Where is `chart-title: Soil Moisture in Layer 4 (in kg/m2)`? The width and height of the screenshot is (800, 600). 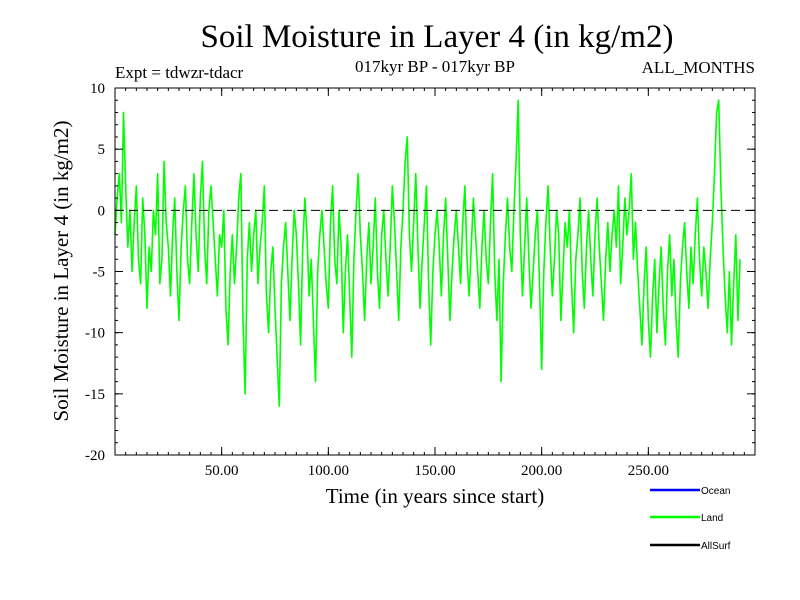 chart-title: Soil Moisture in Layer 4 (in kg/m2) is located at coordinates (437, 37).